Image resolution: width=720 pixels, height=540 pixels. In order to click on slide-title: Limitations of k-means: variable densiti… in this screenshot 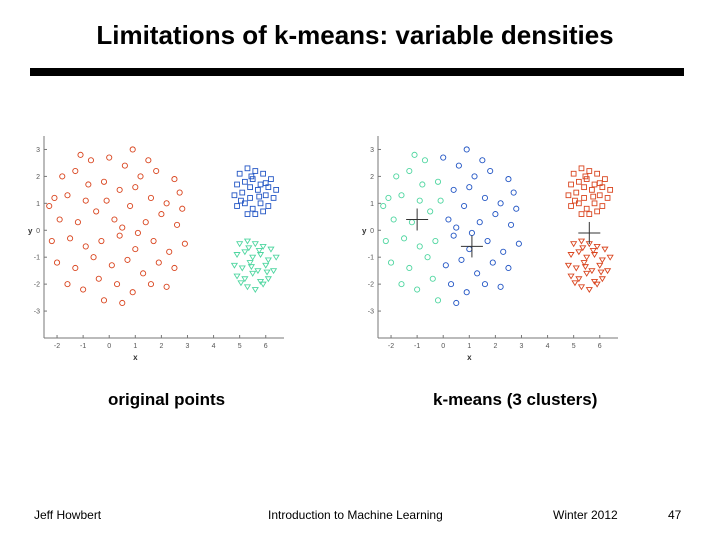, I will do `click(355, 35)`.